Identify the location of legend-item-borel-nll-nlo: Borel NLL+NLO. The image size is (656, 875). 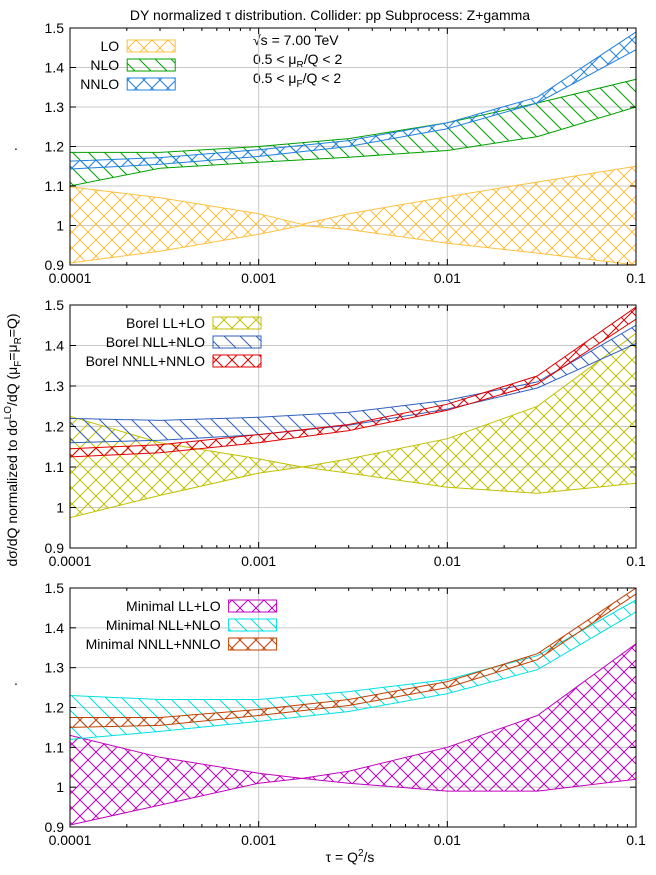
(184, 342).